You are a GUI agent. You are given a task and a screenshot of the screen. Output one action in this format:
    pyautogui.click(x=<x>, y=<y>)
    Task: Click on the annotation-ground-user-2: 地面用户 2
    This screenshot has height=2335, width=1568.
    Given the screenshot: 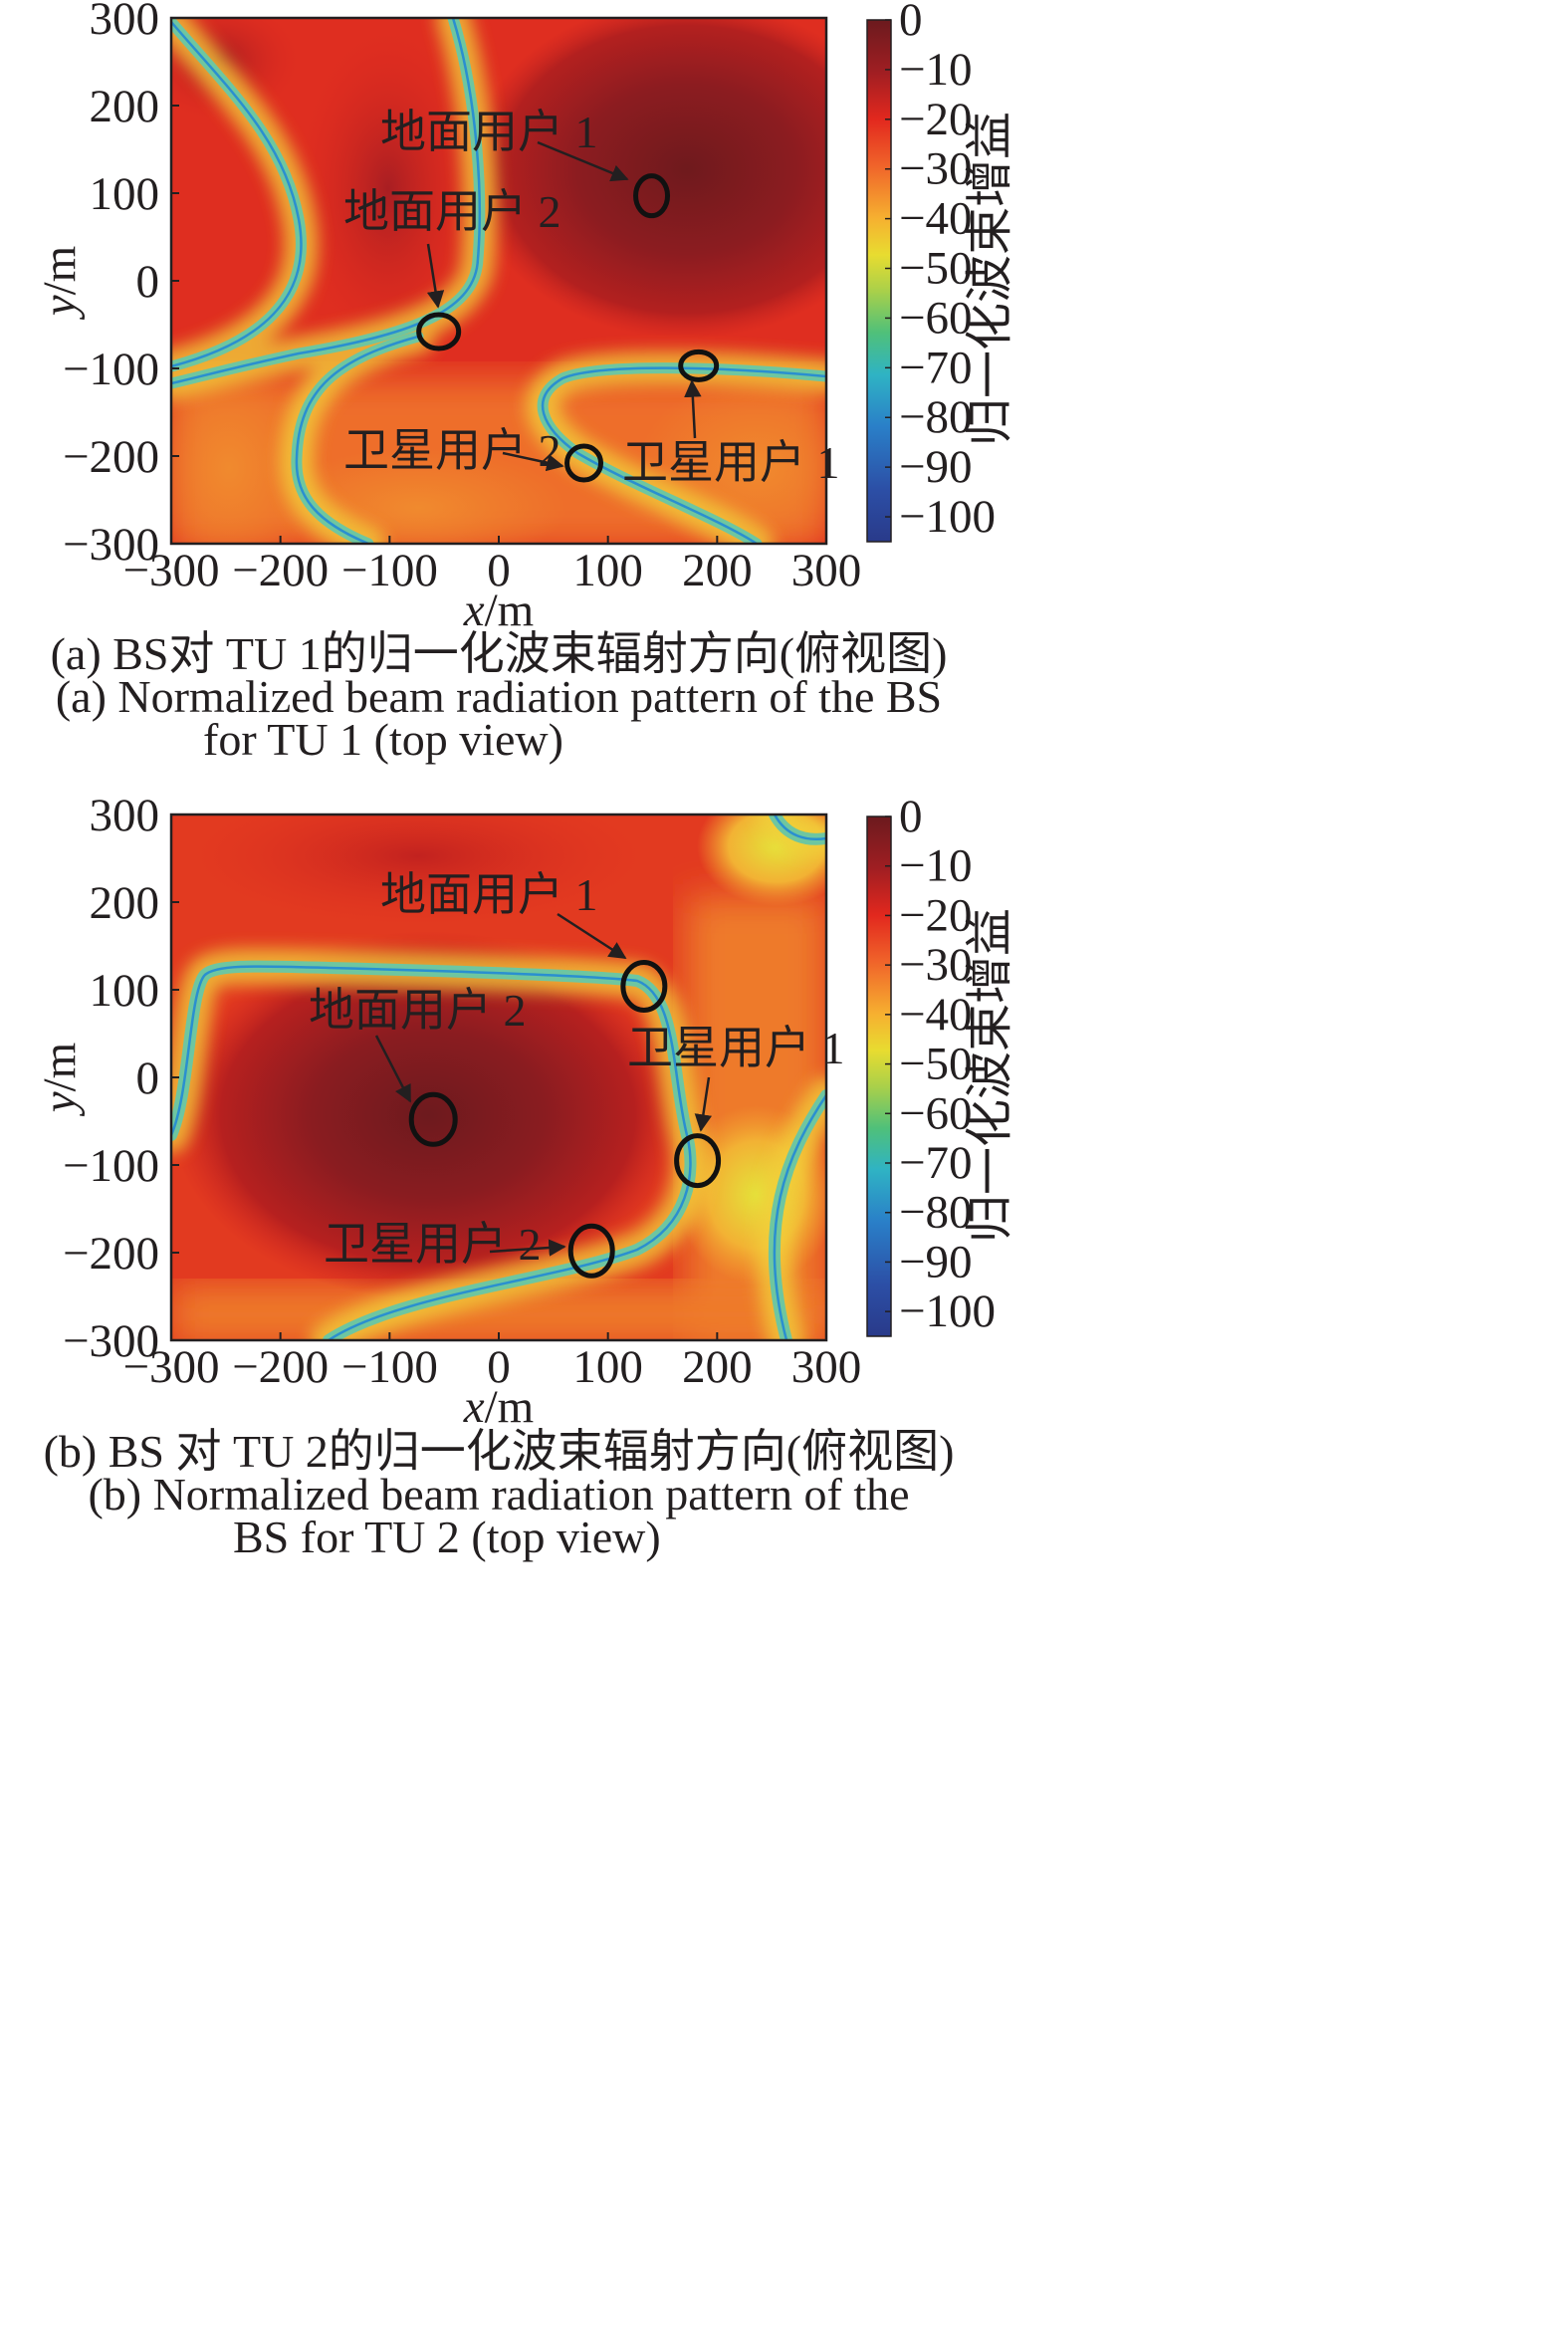 What is the action you would take?
    pyautogui.click(x=418, y=1010)
    